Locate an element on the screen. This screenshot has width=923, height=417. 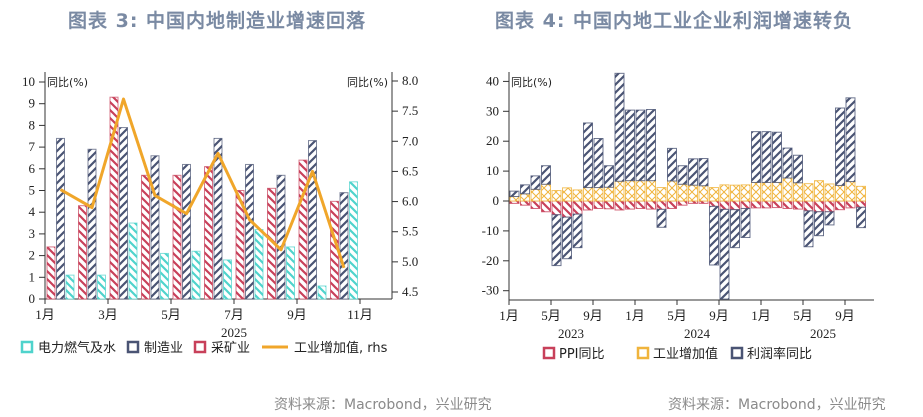
y-tick-label: -10 is located at coordinates (490, 230).